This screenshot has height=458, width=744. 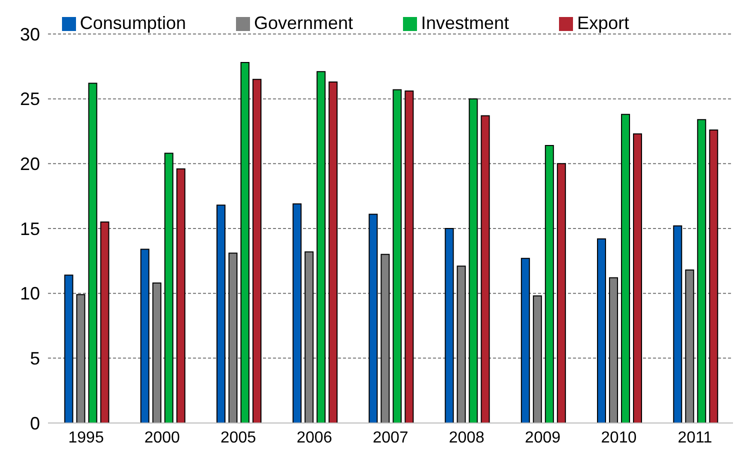 I want to click on x-tick-label: 2000, so click(x=162, y=437).